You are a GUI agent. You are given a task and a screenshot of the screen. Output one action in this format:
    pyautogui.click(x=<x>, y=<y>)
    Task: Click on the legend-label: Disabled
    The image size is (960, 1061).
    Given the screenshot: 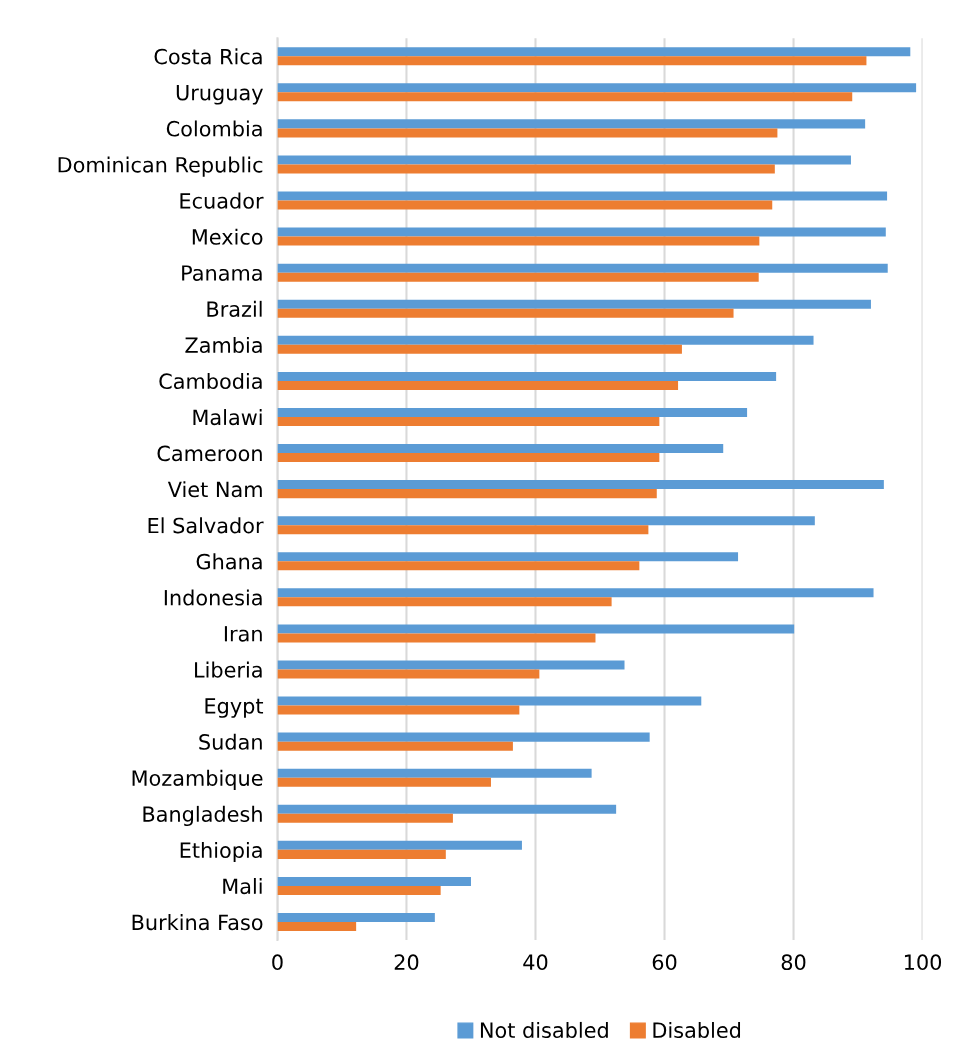 What is the action you would take?
    pyautogui.click(x=697, y=1030)
    